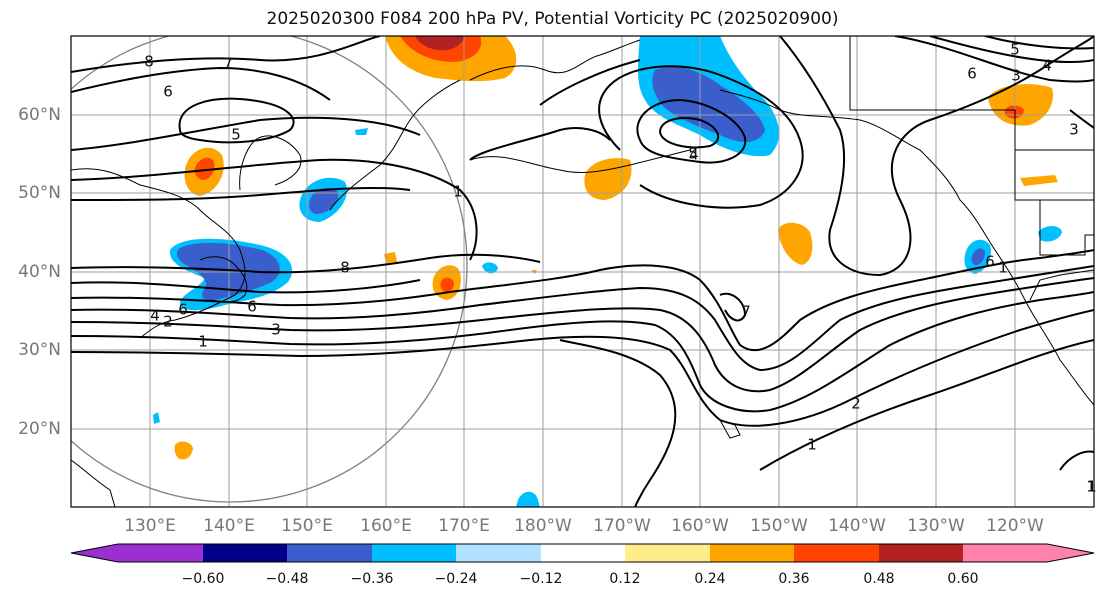 This screenshot has height=601, width=1105. I want to click on lon-label: 120°W, so click(1015, 526).